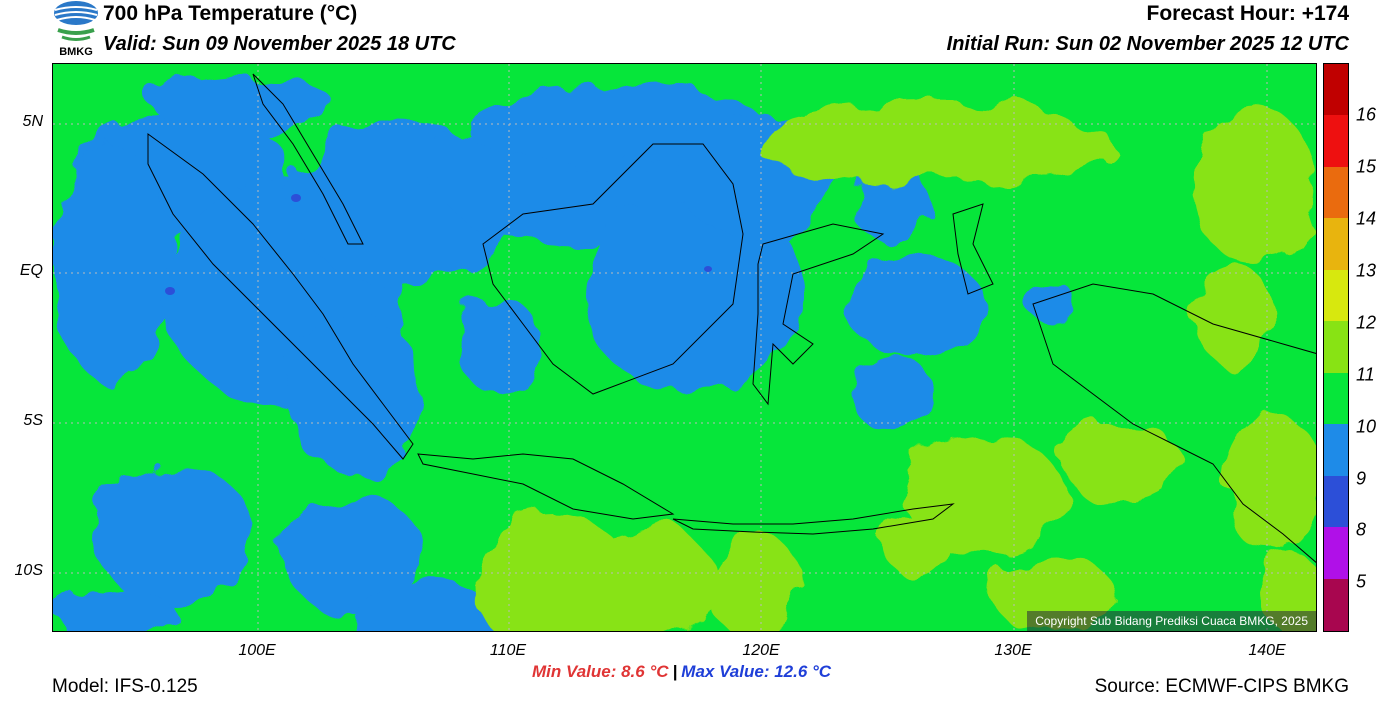  I want to click on colorbar-label: 9, so click(1361, 478).